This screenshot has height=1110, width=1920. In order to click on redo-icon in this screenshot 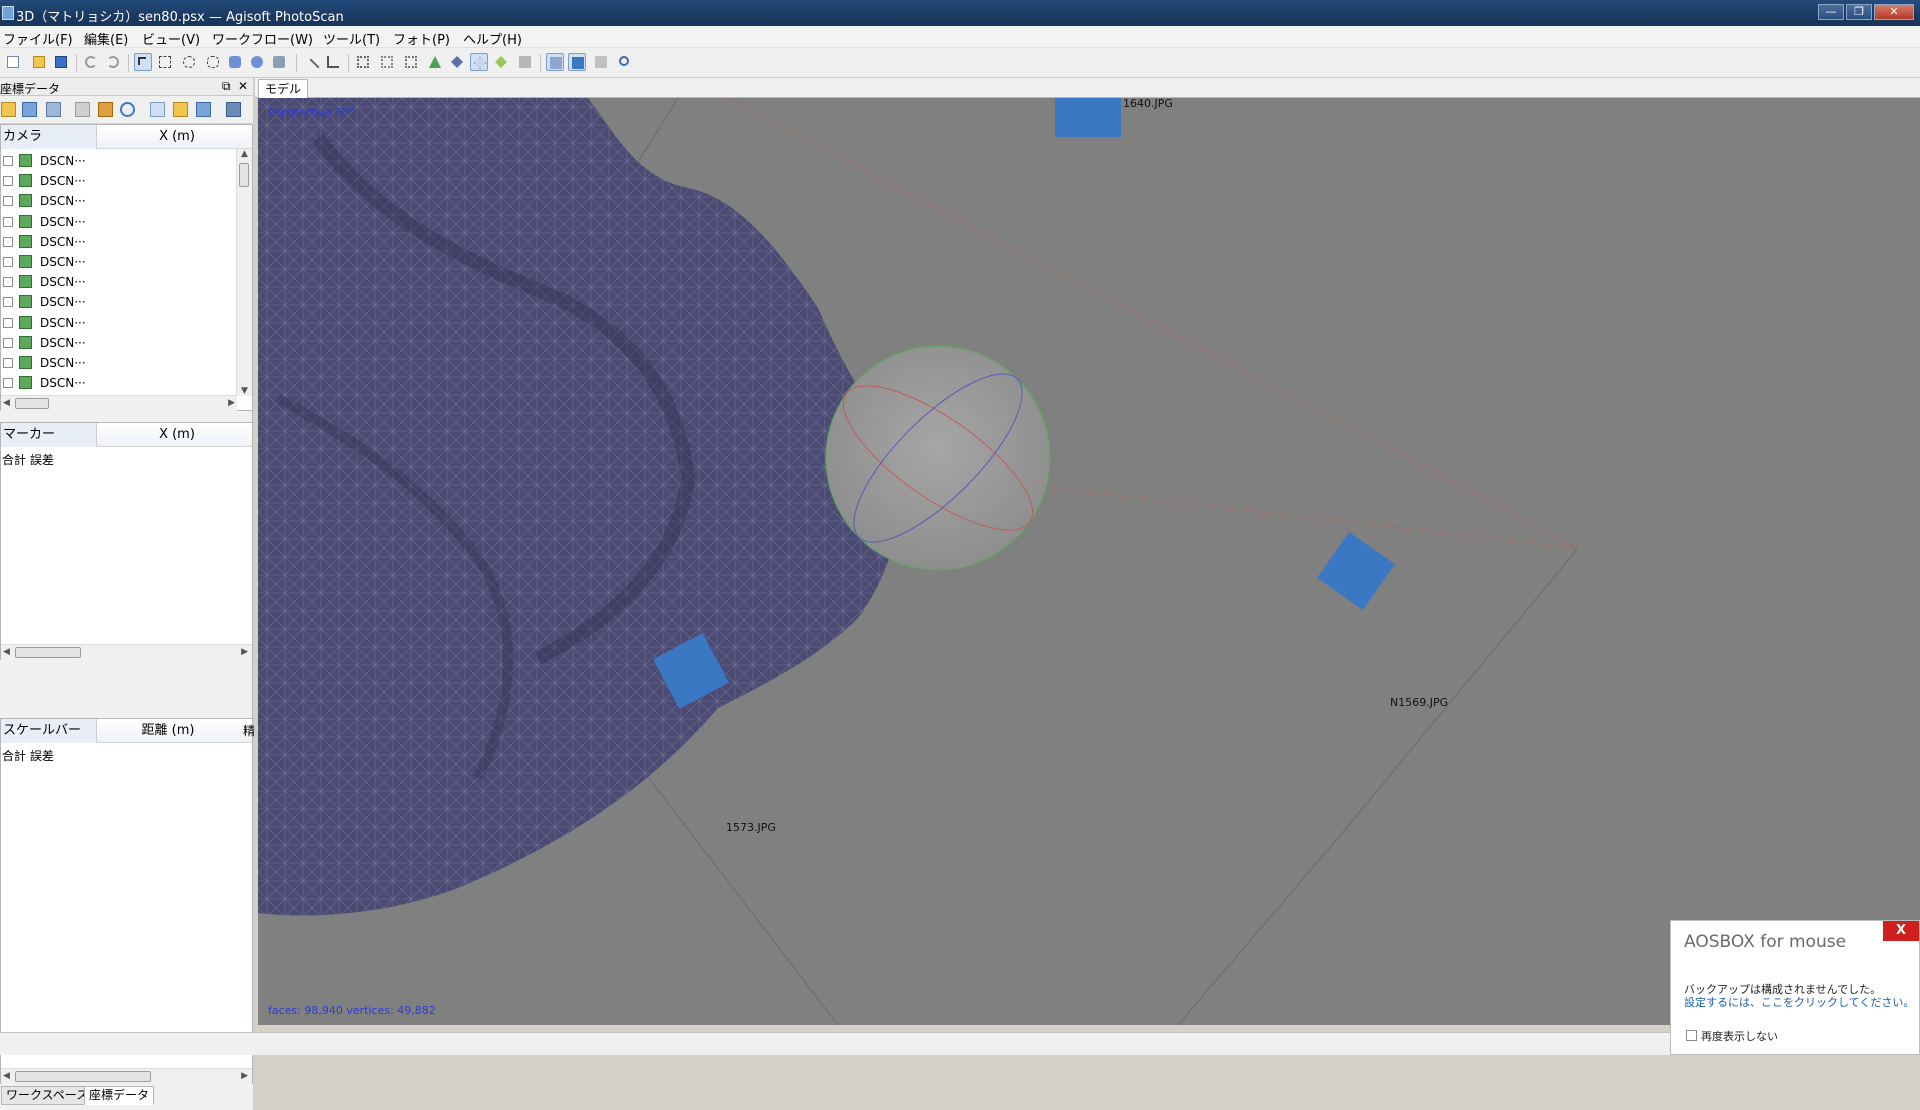, I will do `click(113, 62)`.